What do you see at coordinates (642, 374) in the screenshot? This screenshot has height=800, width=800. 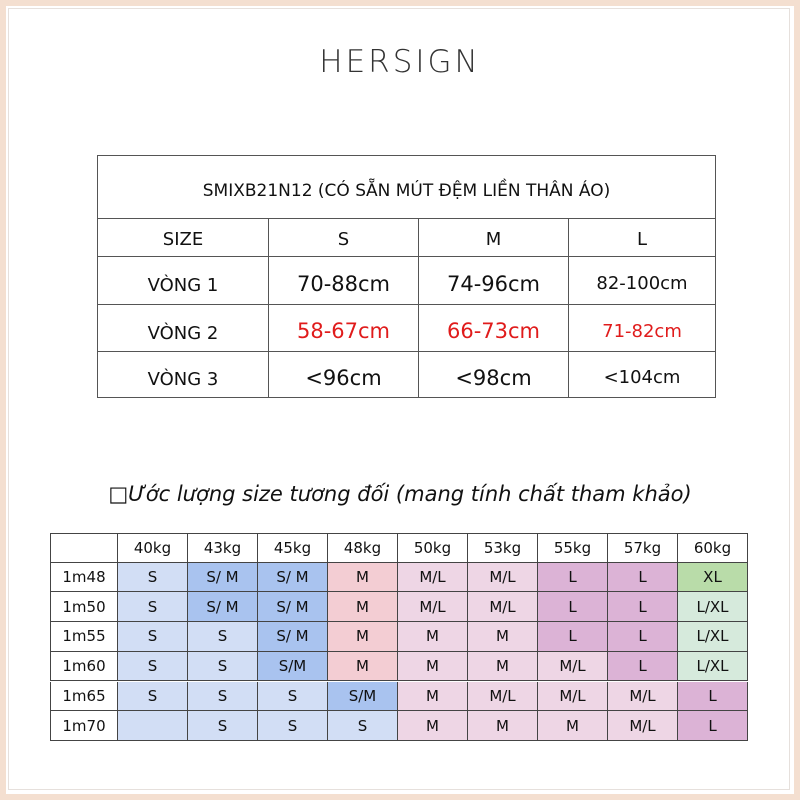 I see `size-value: <104cm` at bounding box center [642, 374].